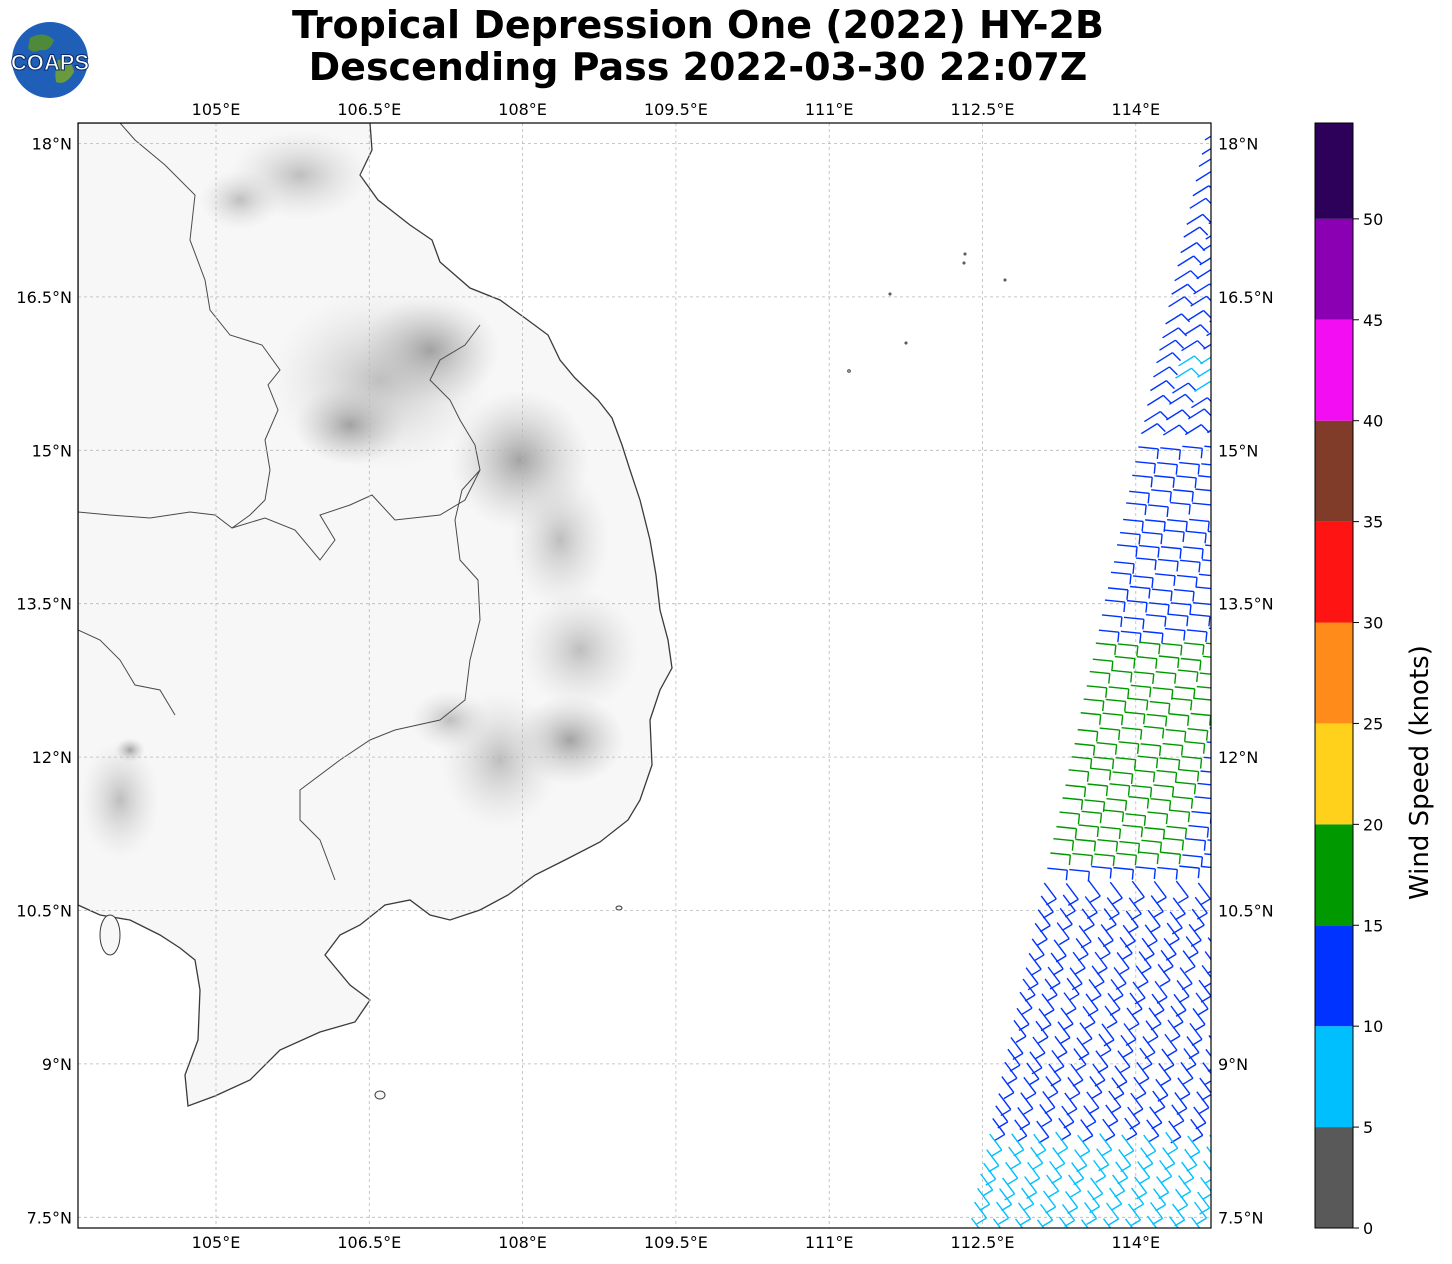 The width and height of the screenshot is (1452, 1264). Describe the element at coordinates (216, 1242) in the screenshot. I see `lon-tick-label: 105°E` at that location.